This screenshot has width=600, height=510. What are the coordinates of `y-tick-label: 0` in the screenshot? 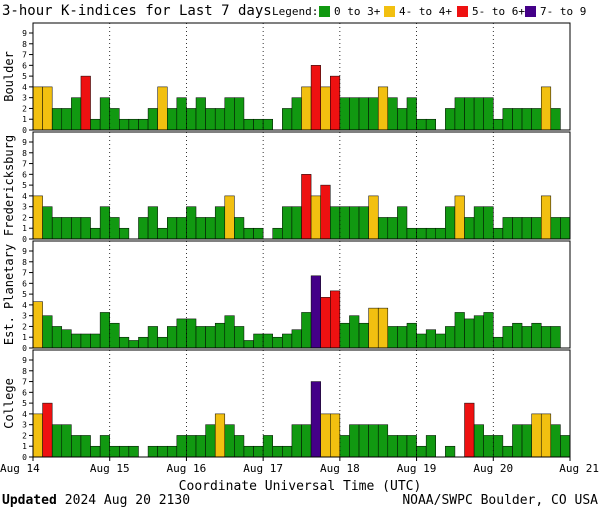 It's located at (24, 130).